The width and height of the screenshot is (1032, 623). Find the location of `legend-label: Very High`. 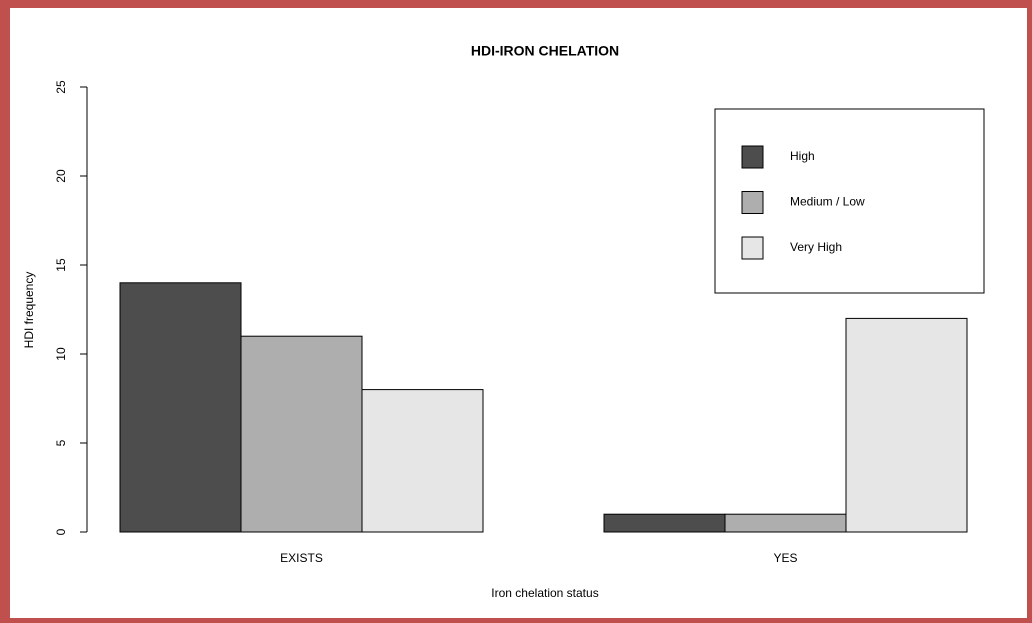

legend-label: Very High is located at coordinates (816, 247).